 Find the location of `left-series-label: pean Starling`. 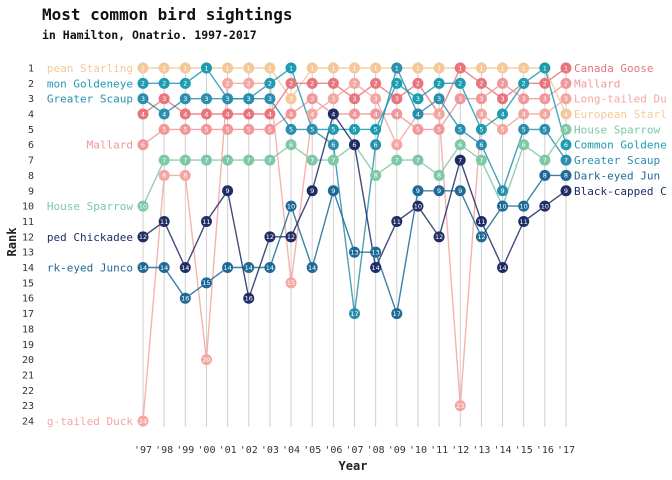

left-series-label: pean Starling is located at coordinates (90, 68).